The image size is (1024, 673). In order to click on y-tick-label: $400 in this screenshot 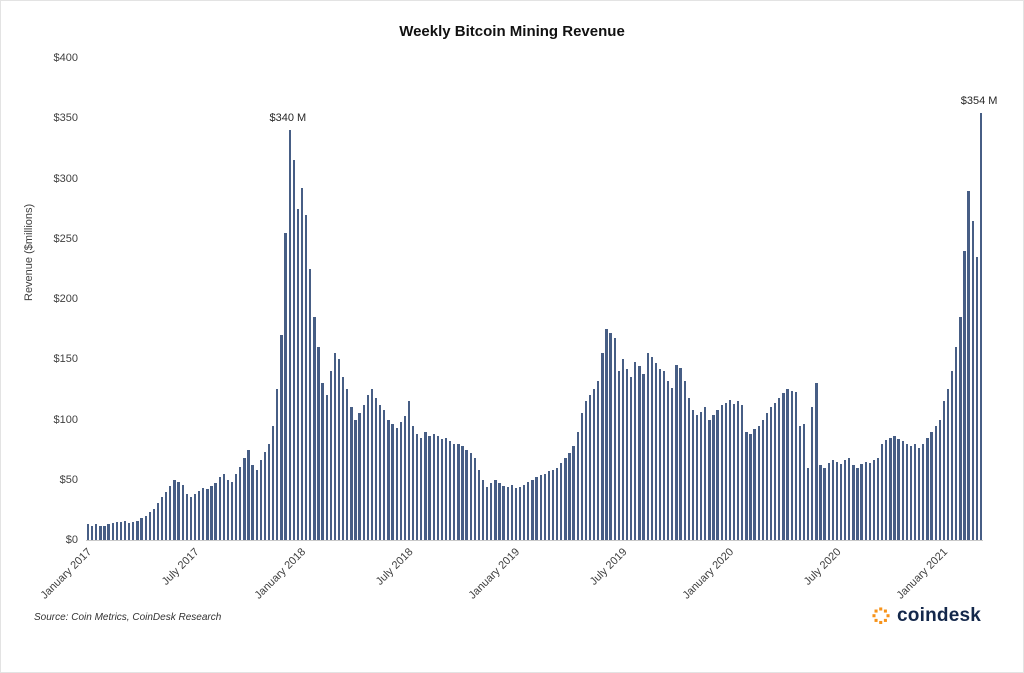, I will do `click(65, 58)`.